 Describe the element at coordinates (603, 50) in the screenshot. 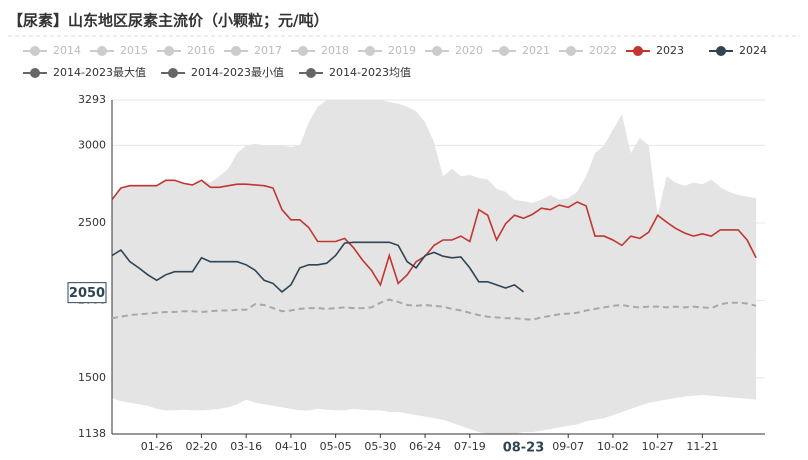

I see `legend-label: 2022` at that location.